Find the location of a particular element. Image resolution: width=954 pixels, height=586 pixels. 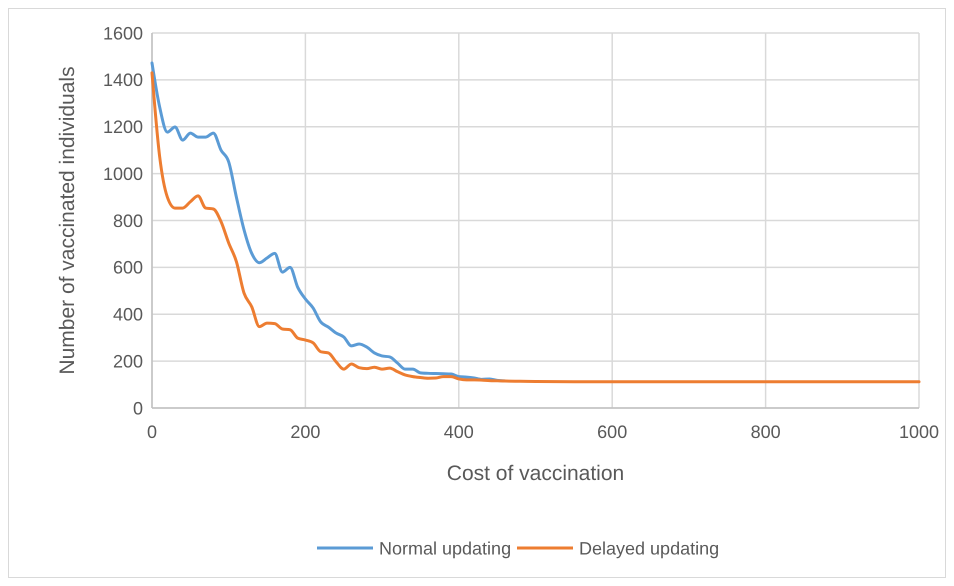

y-tick-label: 400 is located at coordinates (127, 314).